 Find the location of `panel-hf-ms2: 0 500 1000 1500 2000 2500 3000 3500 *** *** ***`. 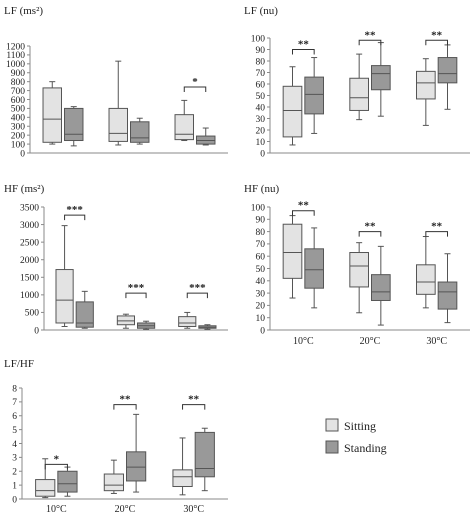

panel-hf-ms2: 0 500 1000 1500 2000 2500 3000 3500 *** *** *** is located at coordinates (124, 269).